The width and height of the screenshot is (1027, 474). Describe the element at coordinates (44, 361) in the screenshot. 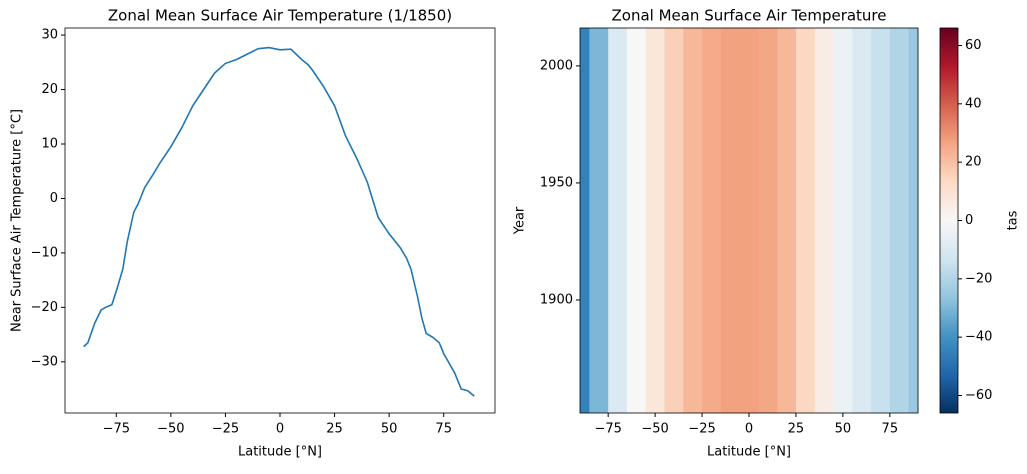

I see `y-tick-label: −30` at that location.